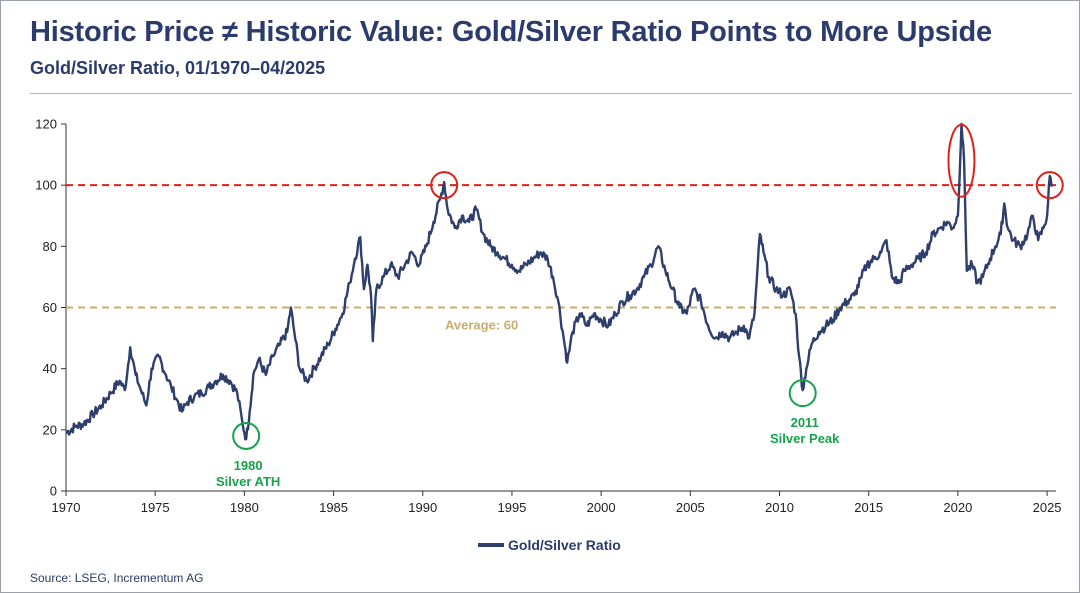 This screenshot has width=1080, height=593. Describe the element at coordinates (779, 507) in the screenshot. I see `x-tick-label-2010: 2010` at that location.